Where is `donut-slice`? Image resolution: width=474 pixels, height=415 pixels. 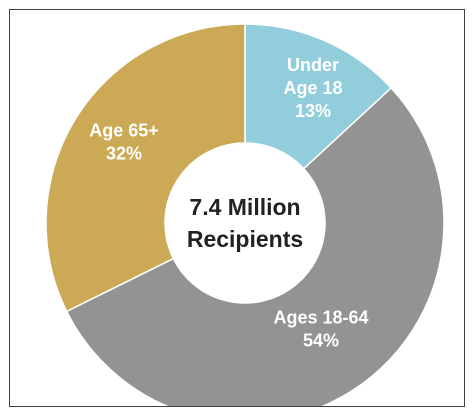
donut-slice is located at coordinates (318, 96).